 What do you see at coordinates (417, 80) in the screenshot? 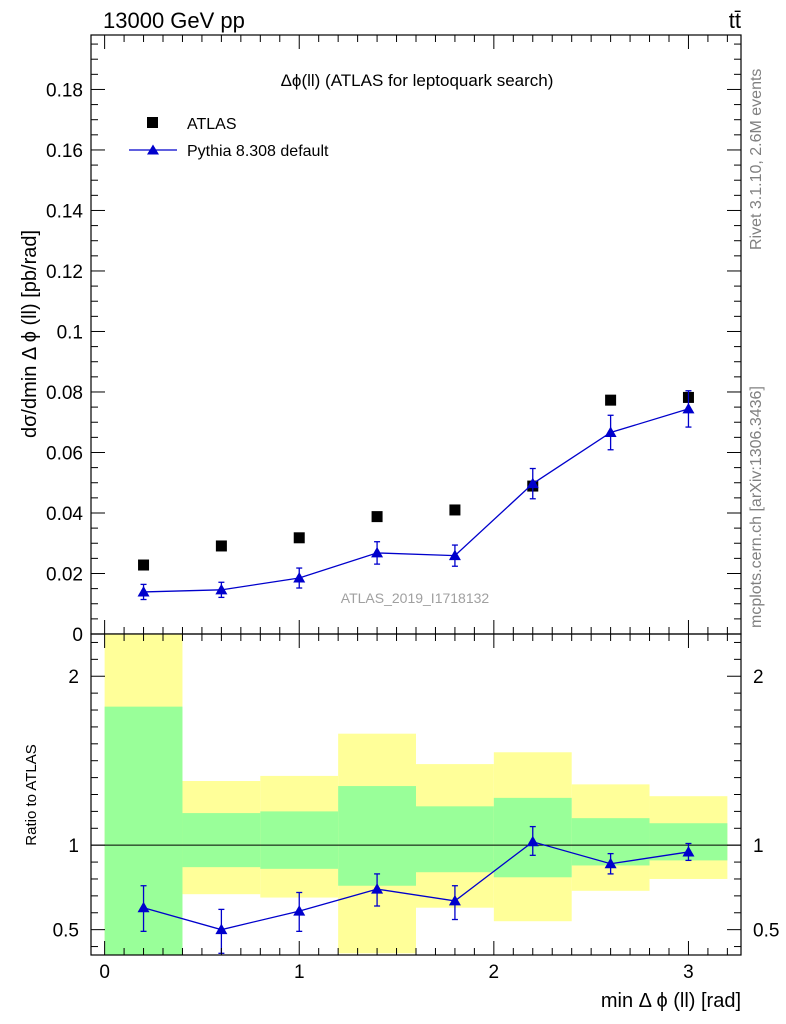
I see `chart-title: Δϕ(ll) (ATLAS for leptoquark search)` at bounding box center [417, 80].